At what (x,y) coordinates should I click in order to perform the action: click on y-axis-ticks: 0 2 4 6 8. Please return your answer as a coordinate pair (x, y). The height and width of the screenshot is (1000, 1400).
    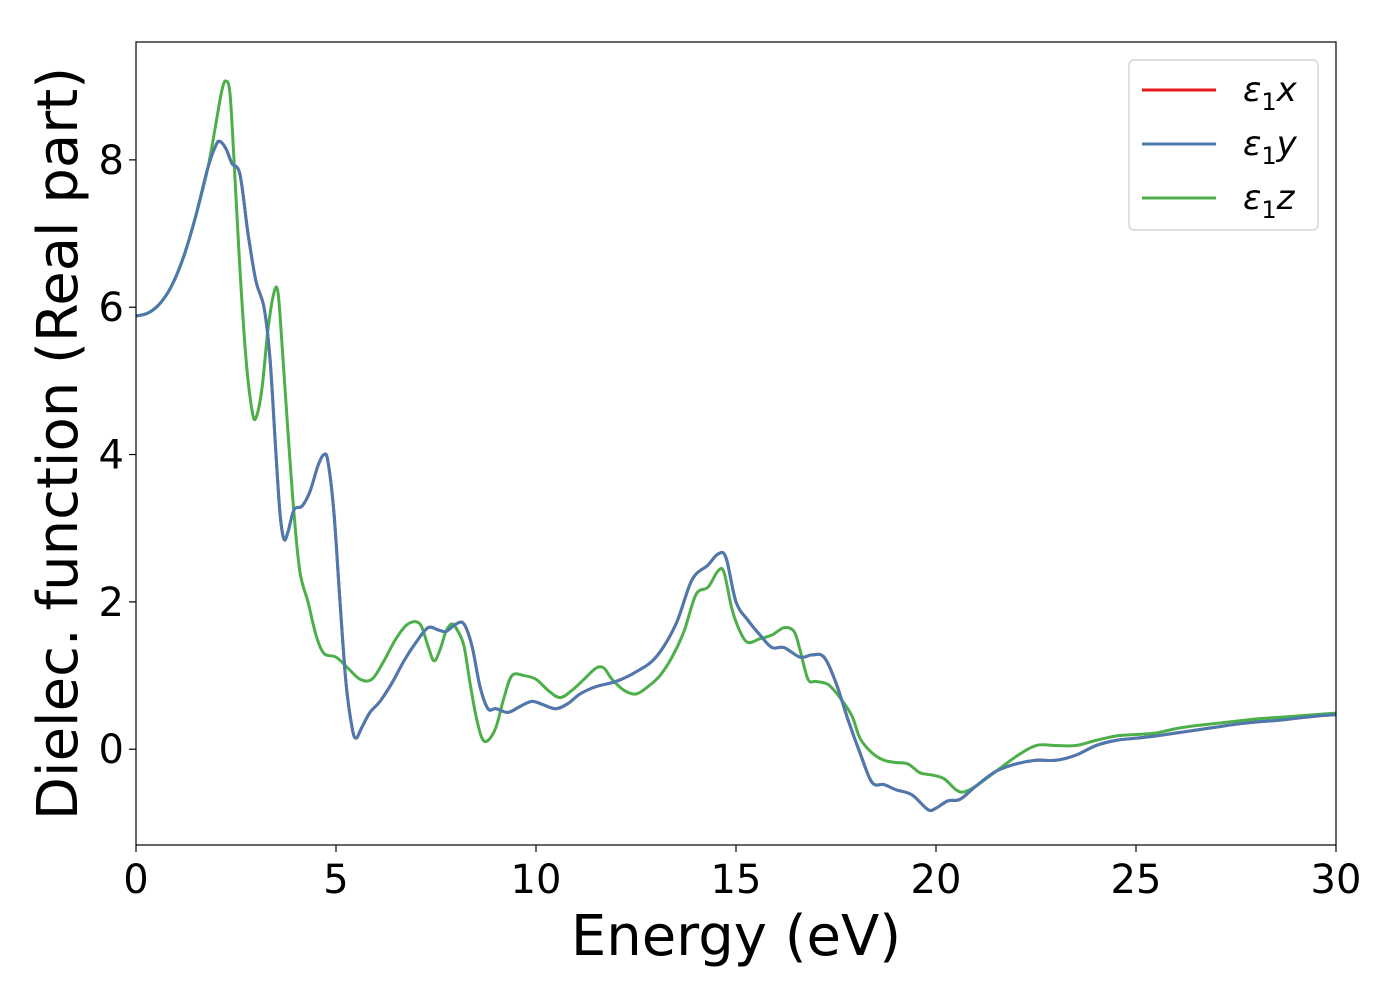
    Looking at the image, I should click on (117, 455).